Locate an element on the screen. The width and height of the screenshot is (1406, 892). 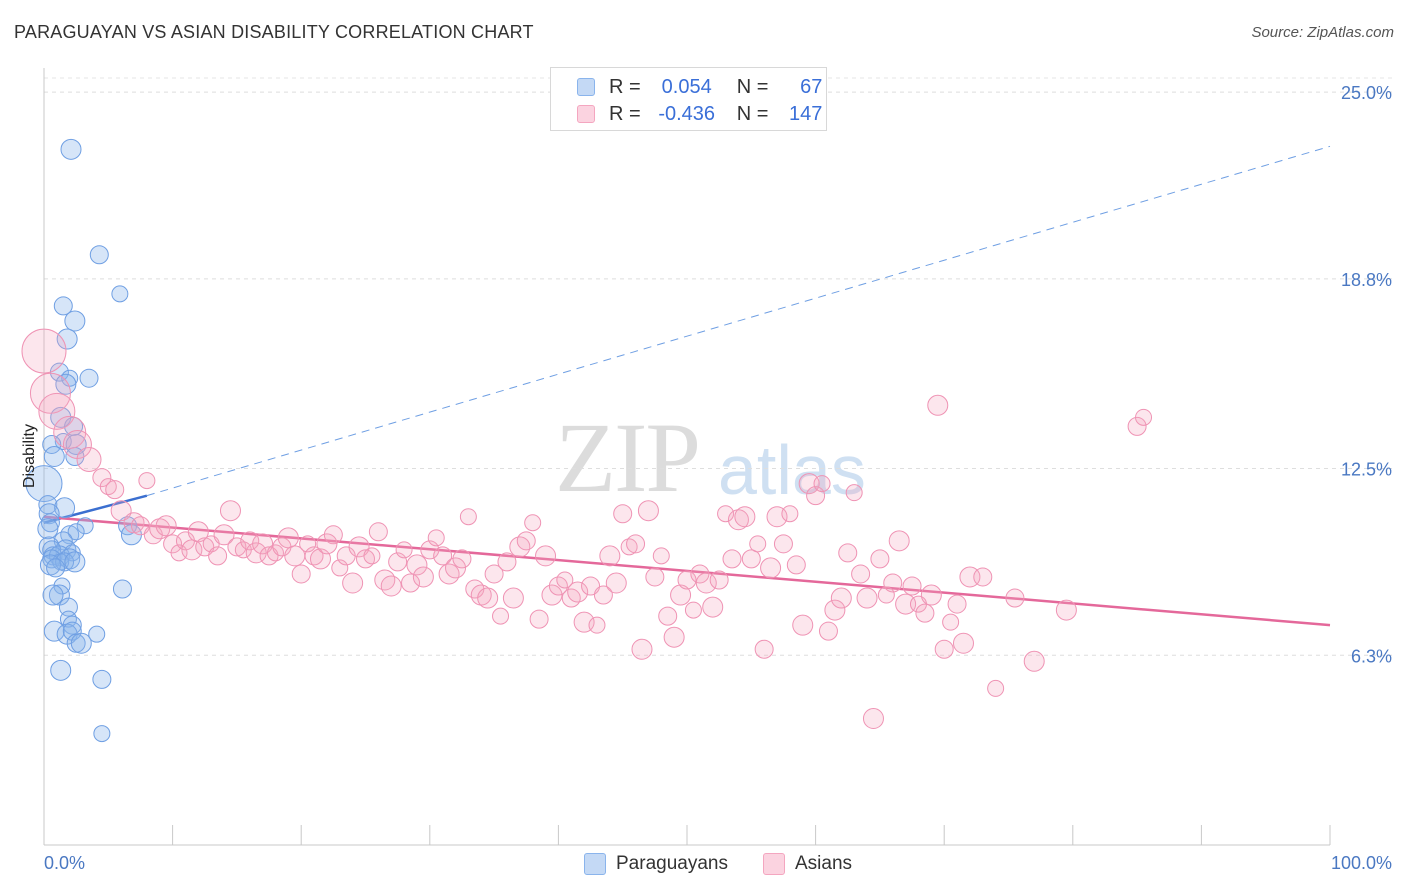
bottom-legend-swatch-asians is located at coordinates (774, 864).